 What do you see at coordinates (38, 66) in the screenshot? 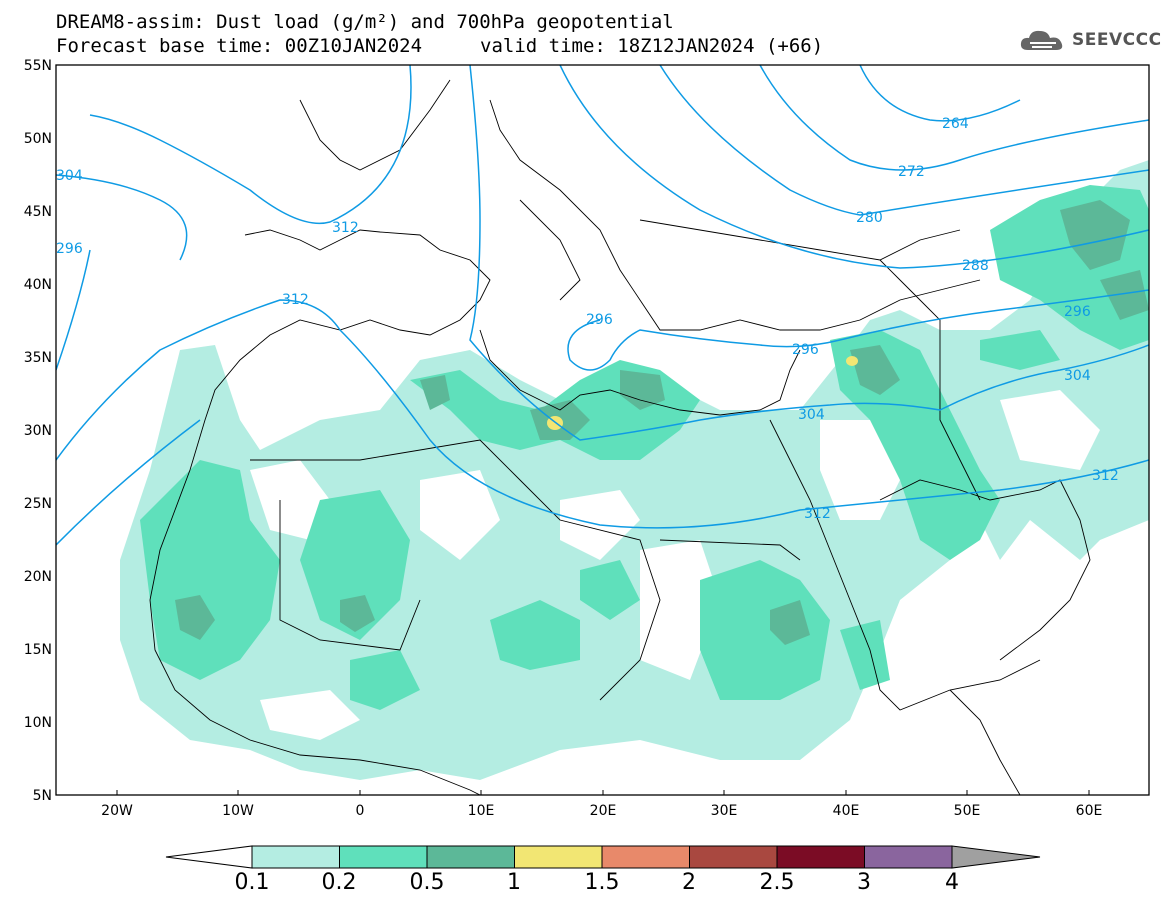
I see `lat-label: 55N` at bounding box center [38, 66].